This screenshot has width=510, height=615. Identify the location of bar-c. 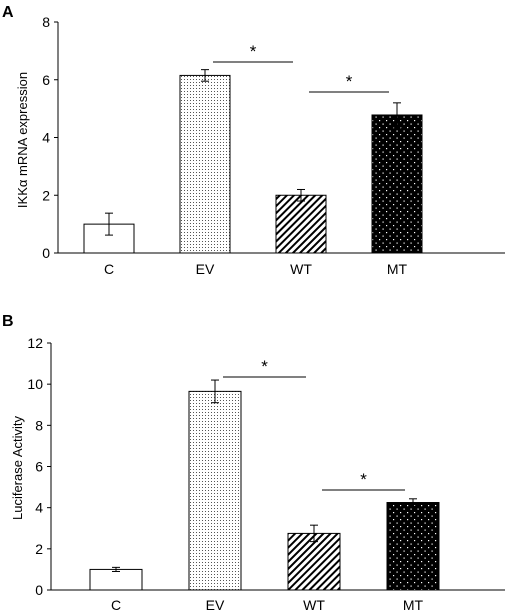
(116, 579).